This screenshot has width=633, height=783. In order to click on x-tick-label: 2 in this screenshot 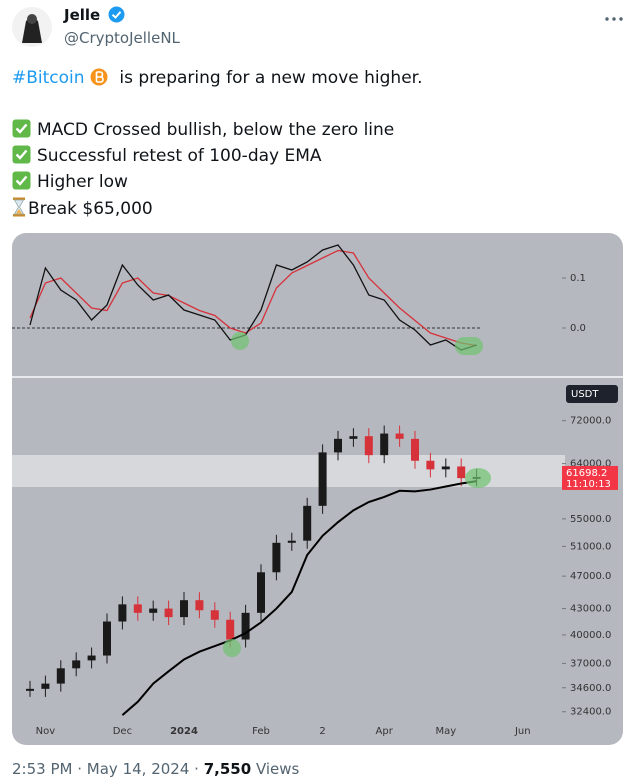, I will do `click(322, 731)`.